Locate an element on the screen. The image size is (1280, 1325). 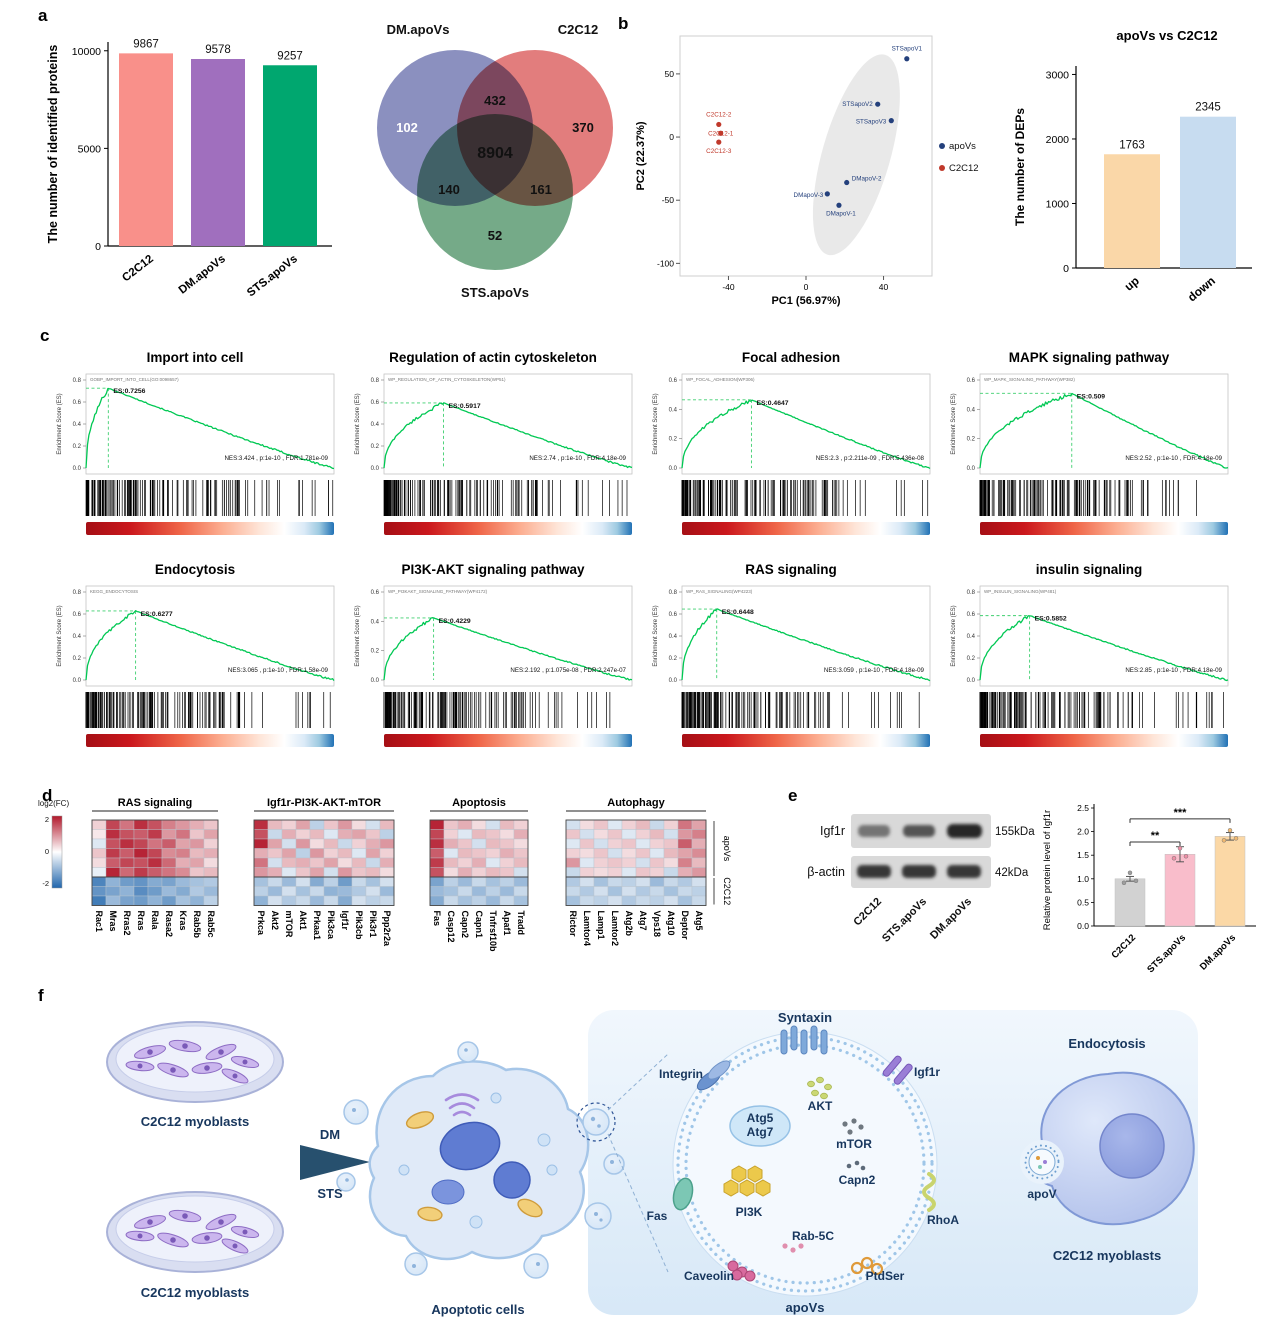
svg-text:NES:2.52 , p:1e-10 , FDR:4.18e: NES:2.52 , p:1e-10 , FDR:4.18e-09 is located at coordinates (1173, 458).